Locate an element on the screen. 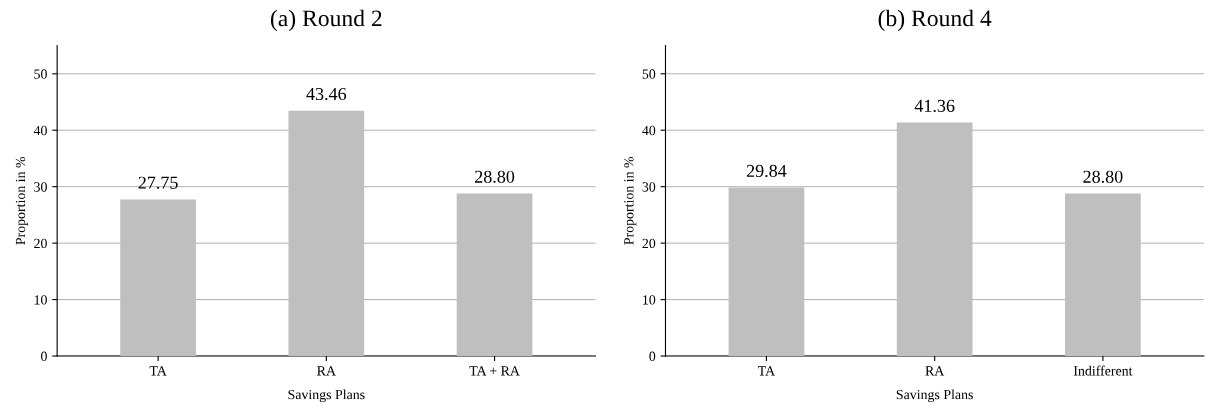 This screenshot has height=414, width=1216. data-label: 27.75 is located at coordinates (158, 182).